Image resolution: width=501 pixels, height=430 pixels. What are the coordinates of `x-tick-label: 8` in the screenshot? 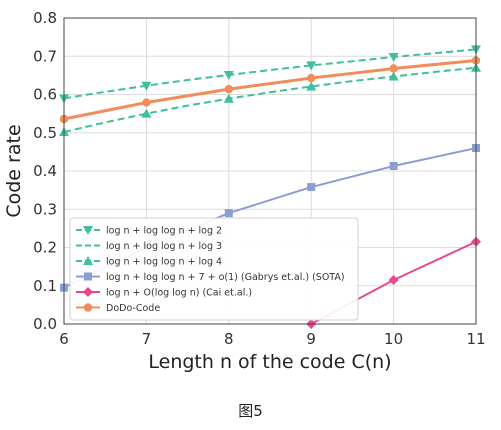 It's located at (229, 339).